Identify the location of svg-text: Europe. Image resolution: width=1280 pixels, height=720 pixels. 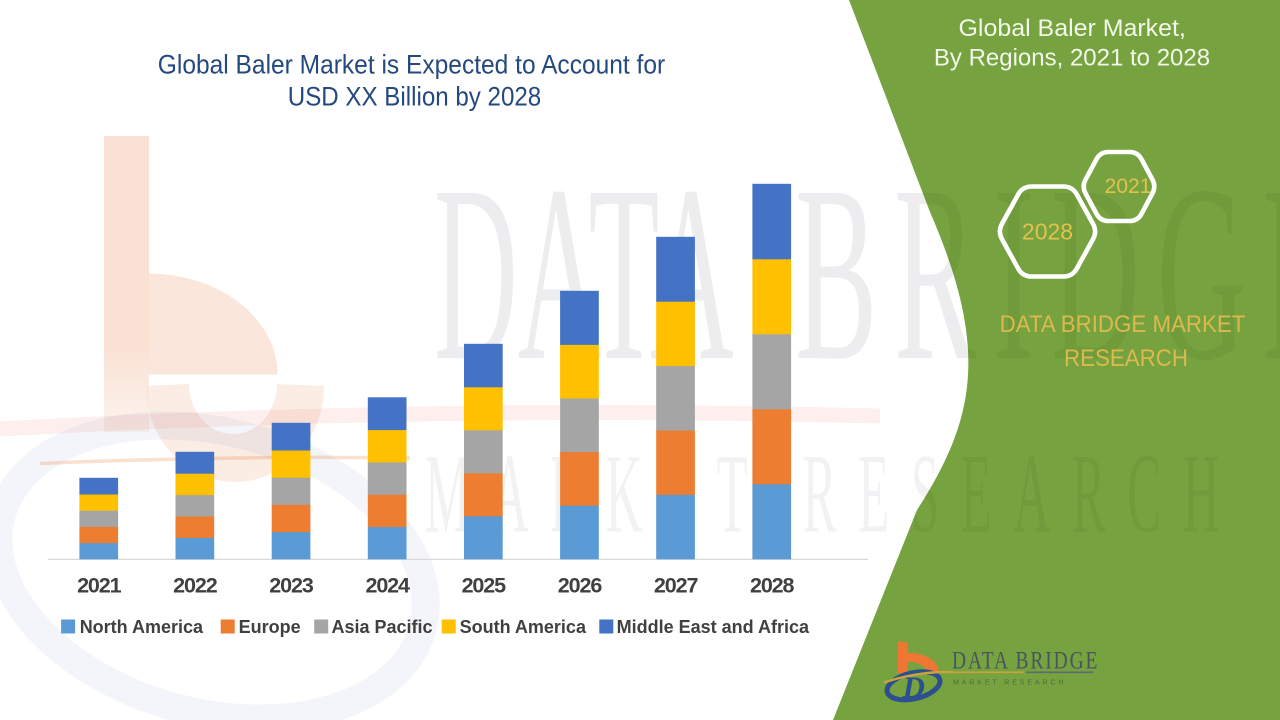
(270, 627).